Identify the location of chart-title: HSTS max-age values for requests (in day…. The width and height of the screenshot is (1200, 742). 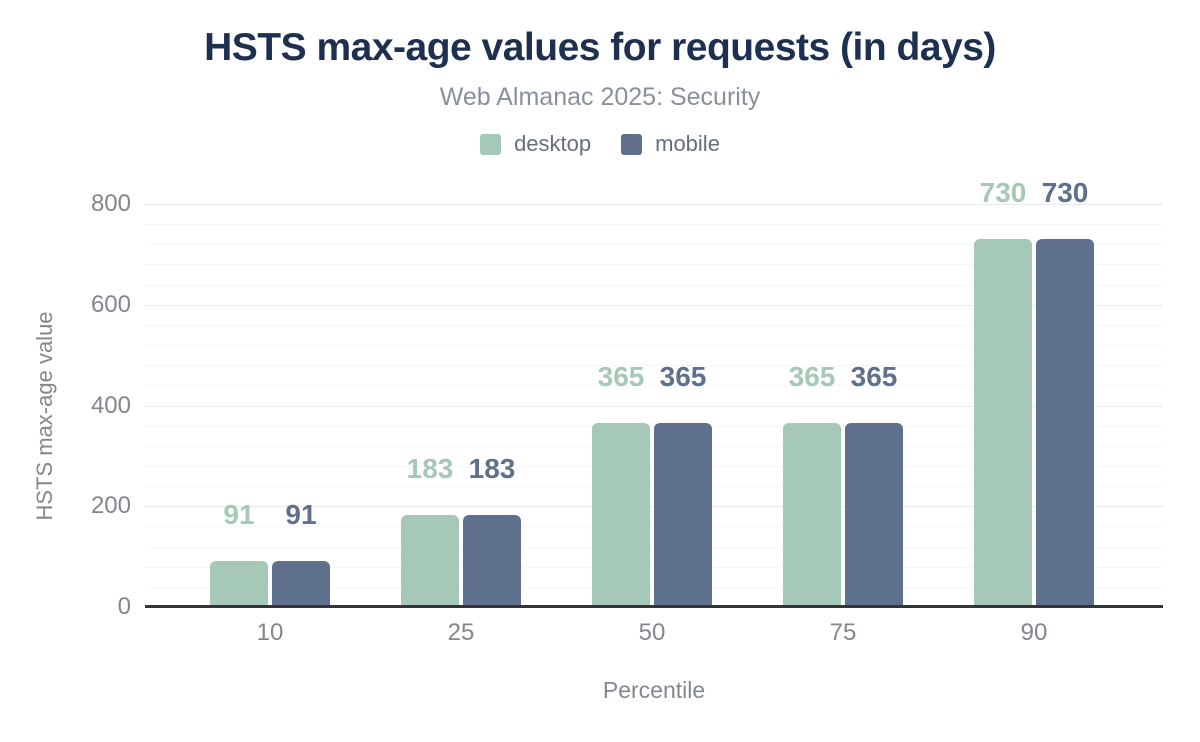
(600, 47).